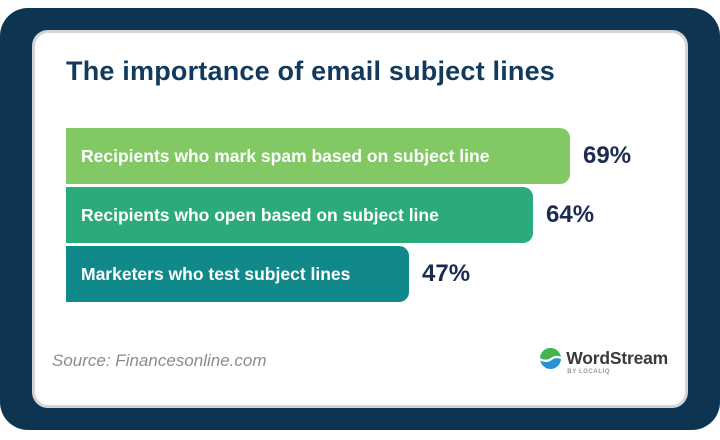 Image resolution: width=720 pixels, height=440 pixels. What do you see at coordinates (589, 372) in the screenshot?
I see `localiq-byline: by LOCALIQ` at bounding box center [589, 372].